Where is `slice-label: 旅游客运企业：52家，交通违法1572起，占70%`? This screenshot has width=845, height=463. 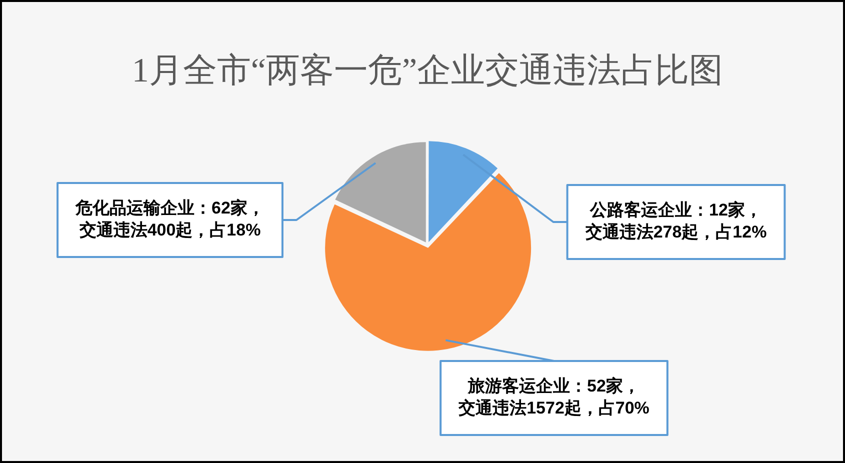 slice-label: 旅游客运企业：52家，交通违法1572起，占70% is located at coordinates (554, 397).